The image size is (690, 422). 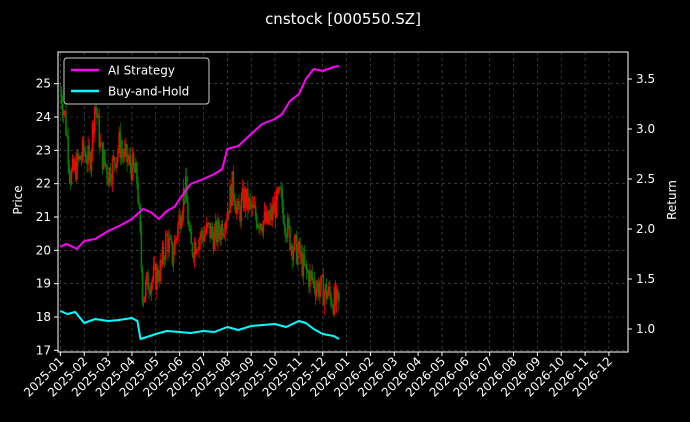 I want to click on y-right-tick-label: 2.5, so click(x=645, y=179).